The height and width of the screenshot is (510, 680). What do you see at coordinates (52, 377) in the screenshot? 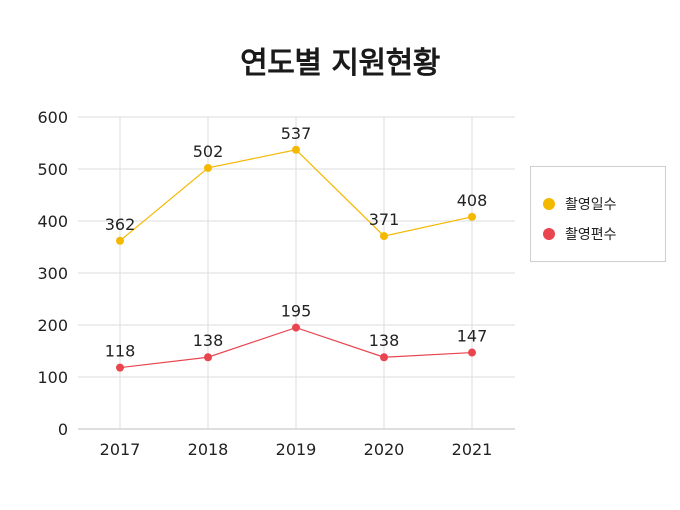
I see `y-tick-label: 100` at bounding box center [52, 377].